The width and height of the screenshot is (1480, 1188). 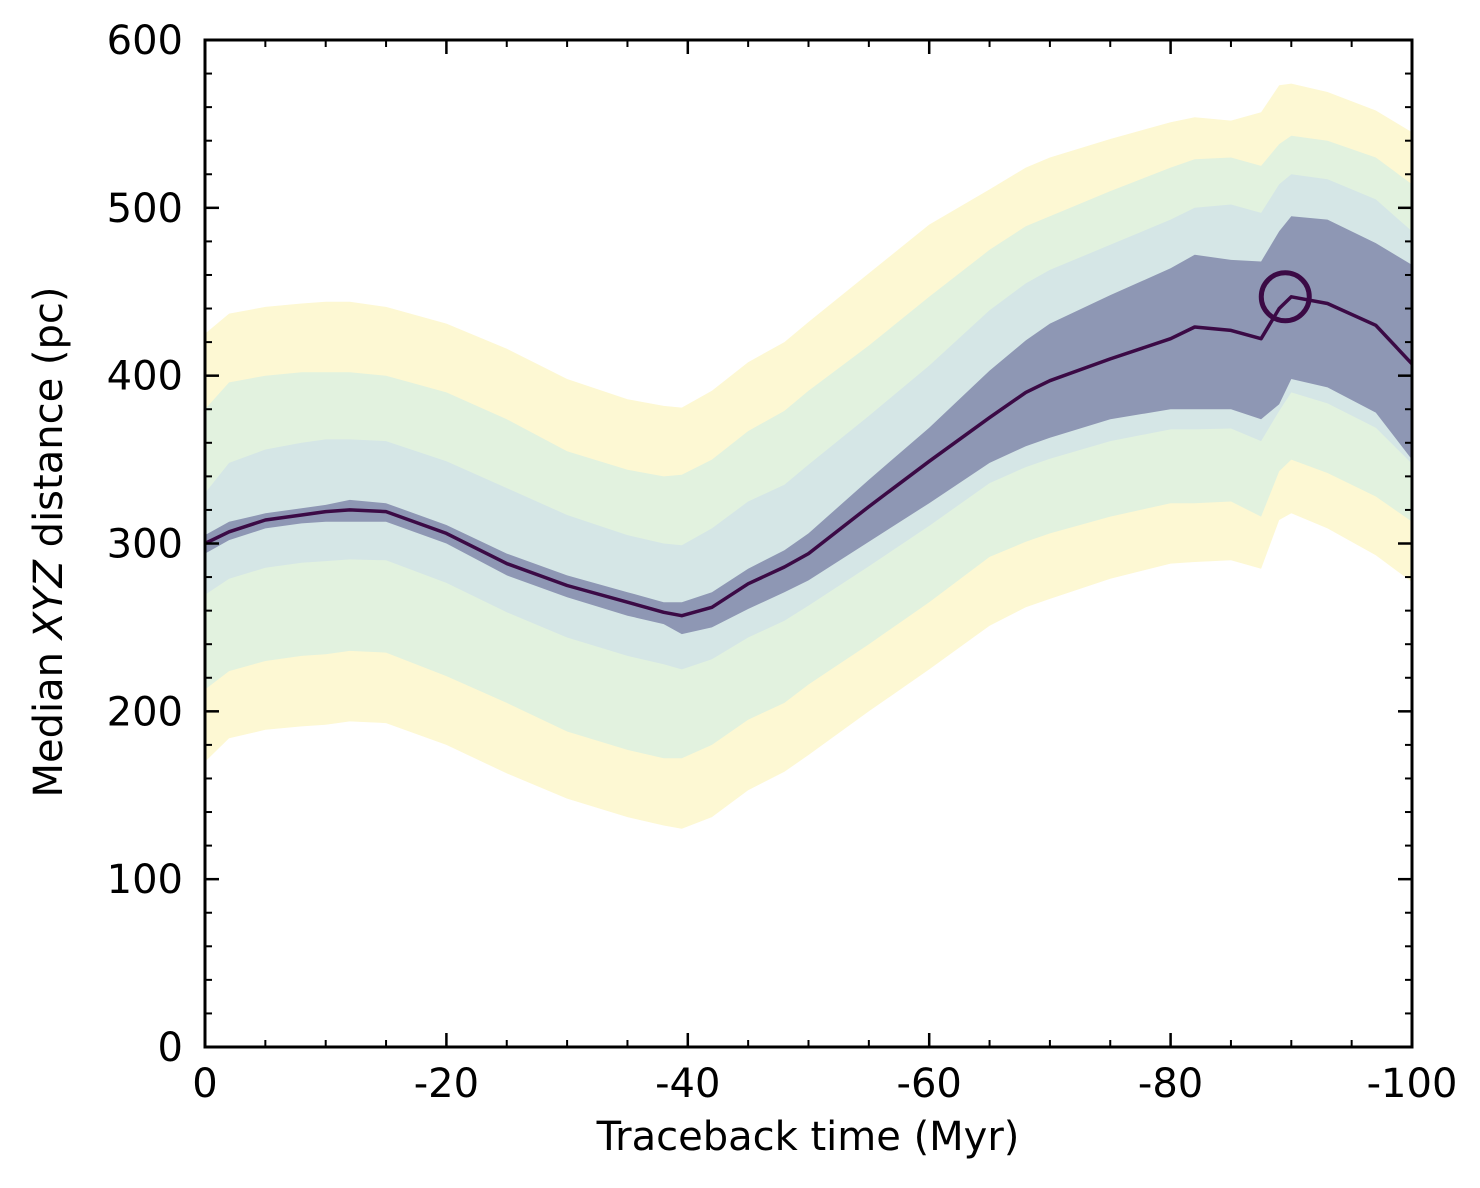 What do you see at coordinates (808, 1137) in the screenshot?
I see `x-axis-label: Traceback time (Myr)` at bounding box center [808, 1137].